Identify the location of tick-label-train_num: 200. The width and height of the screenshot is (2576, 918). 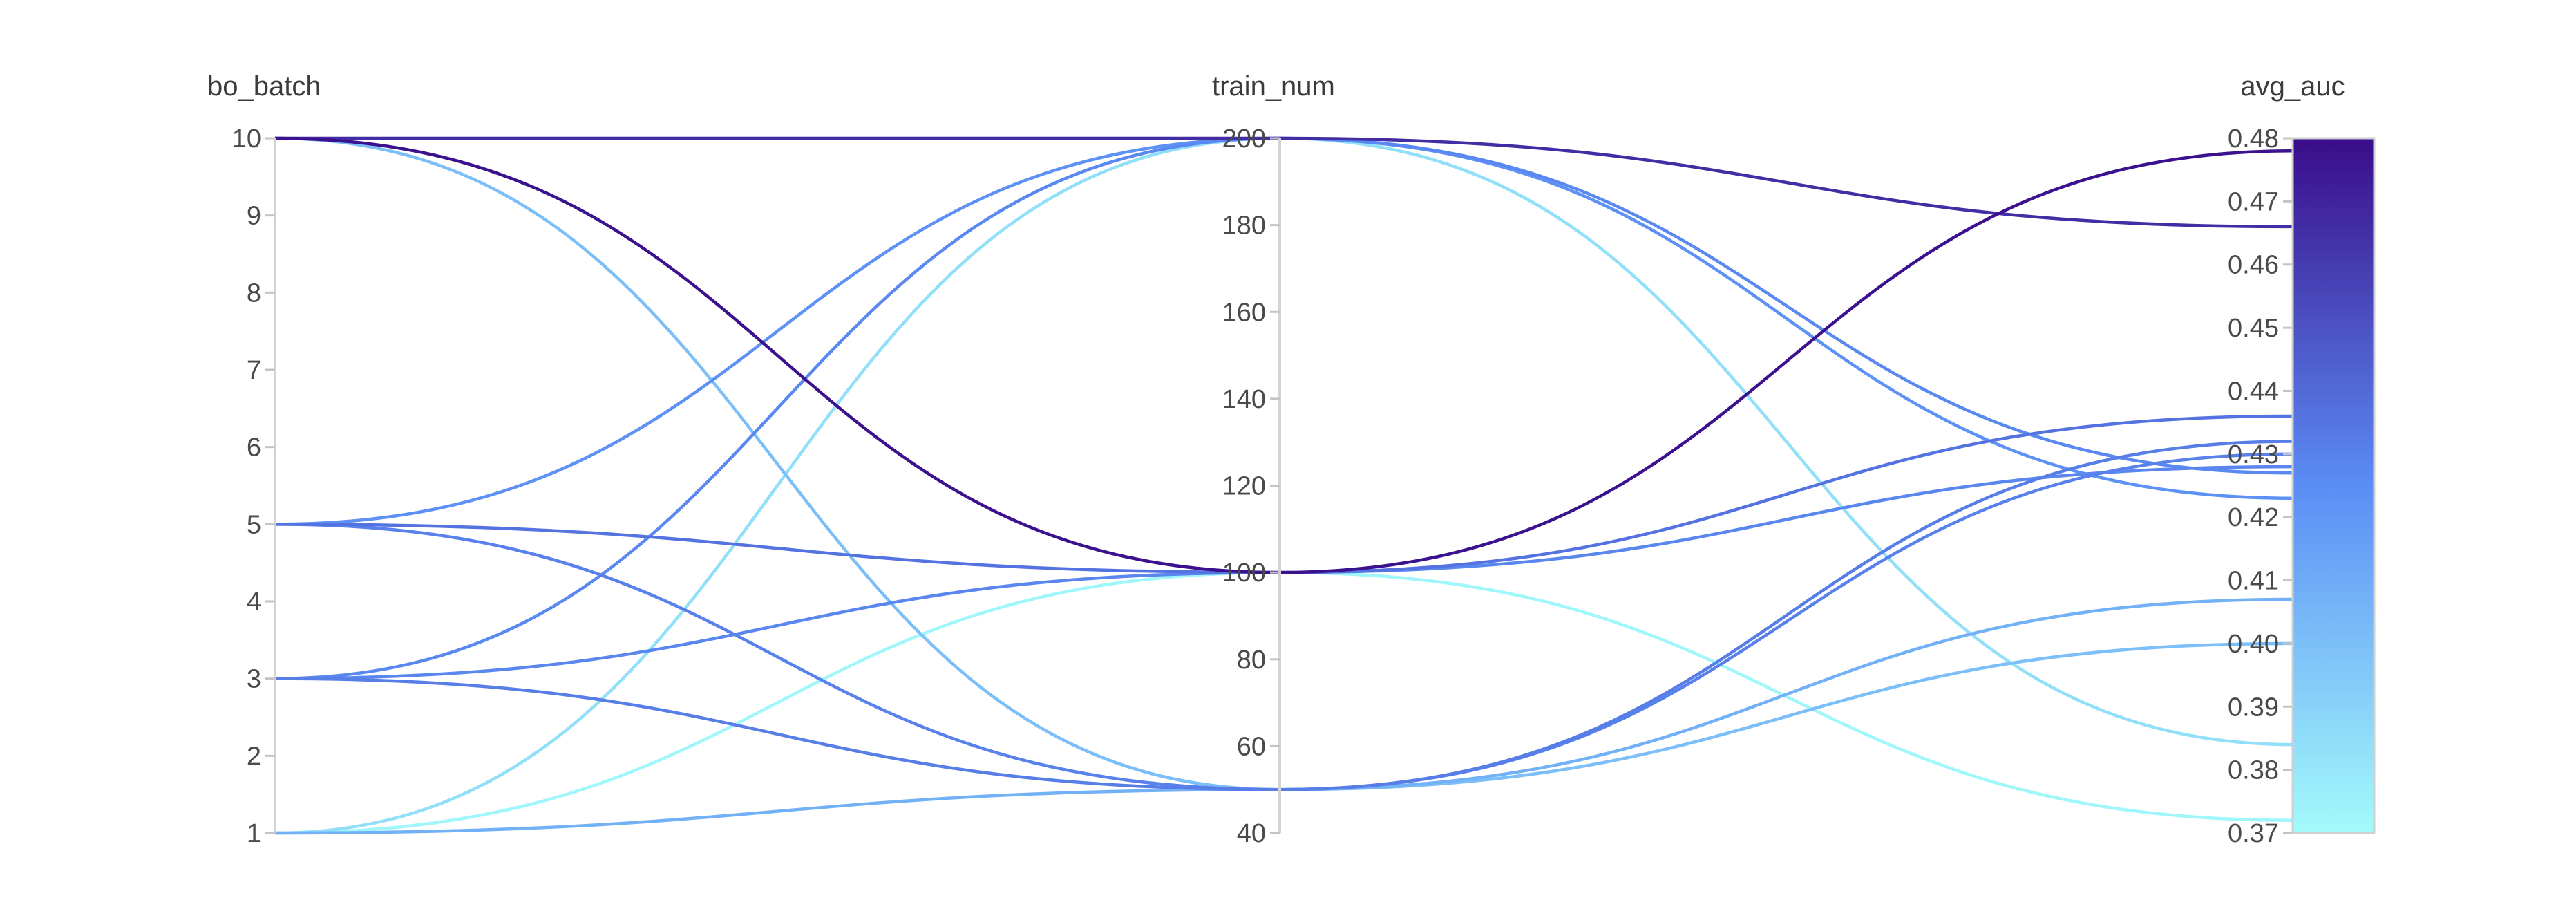
(1244, 138).